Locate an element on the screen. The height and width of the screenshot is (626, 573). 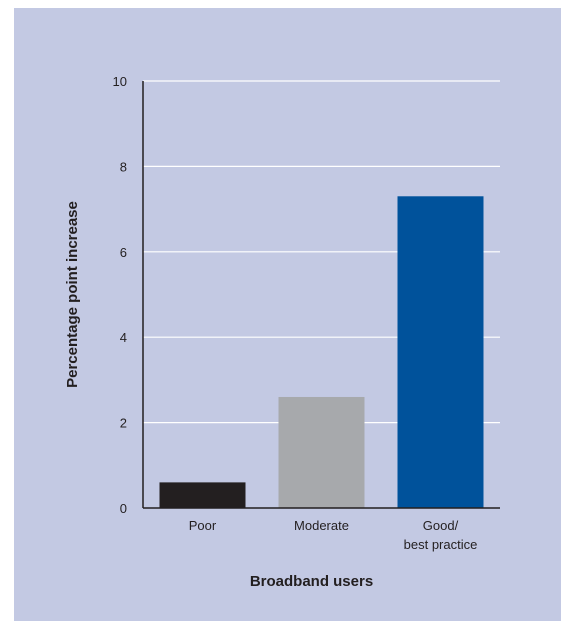
x-category-label: Poor is located at coordinates (203, 525).